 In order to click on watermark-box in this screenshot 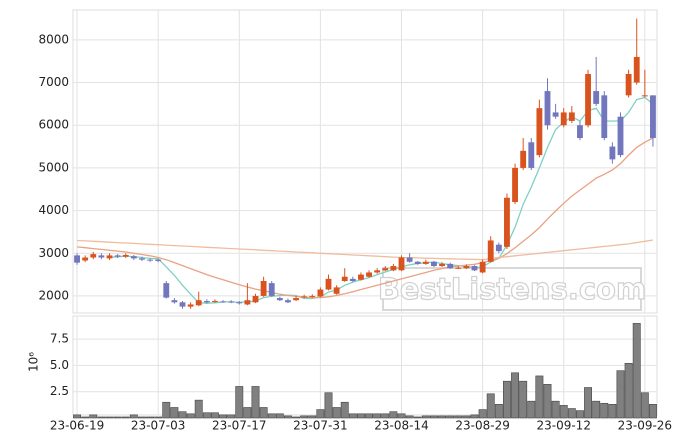, I will do `click(512, 289)`.